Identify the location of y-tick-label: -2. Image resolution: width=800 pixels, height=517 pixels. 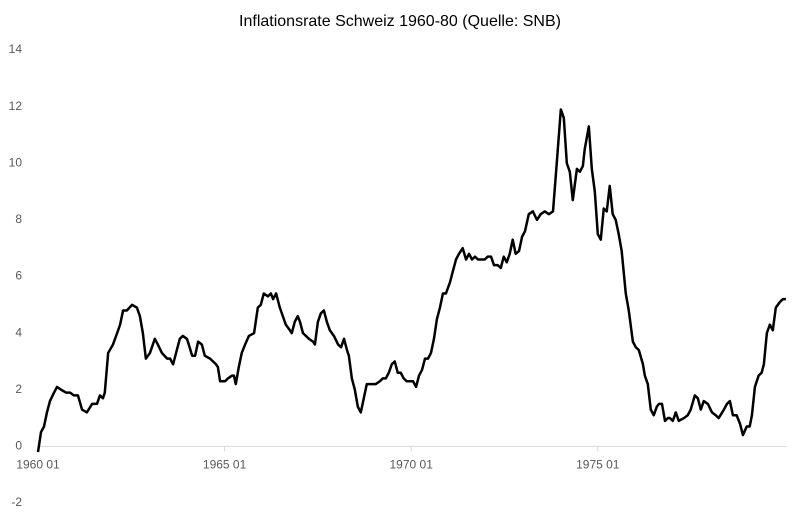
(16, 502).